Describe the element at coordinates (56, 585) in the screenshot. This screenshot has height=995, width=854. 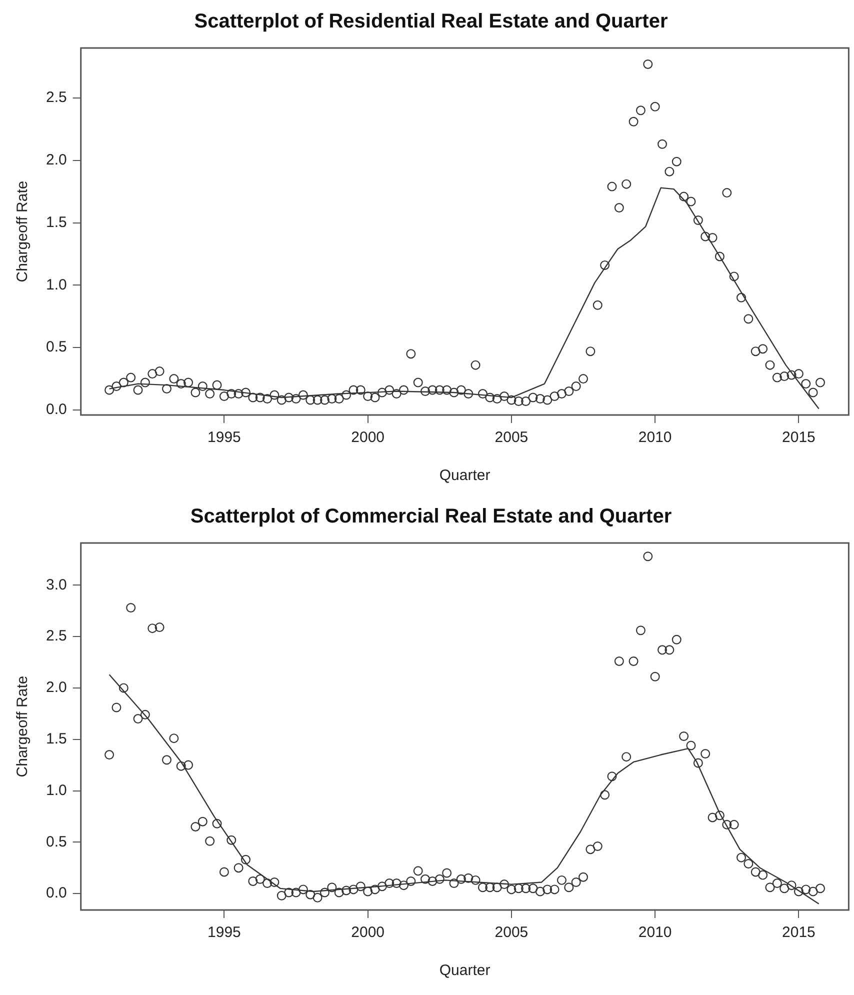
I see `y-tick-label: 3.0` at that location.